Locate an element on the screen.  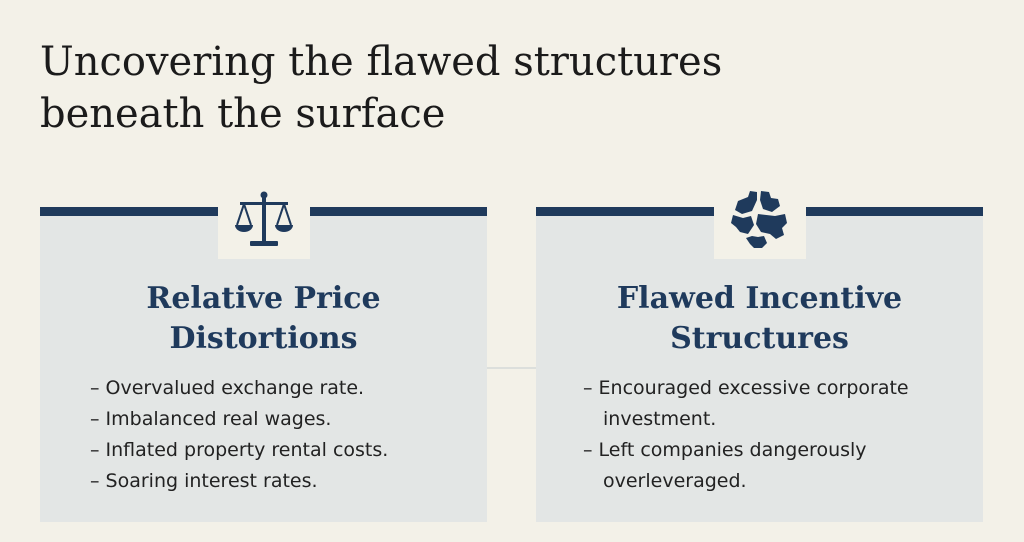
item: – Imbalanced real wages. is located at coordinates (211, 419).